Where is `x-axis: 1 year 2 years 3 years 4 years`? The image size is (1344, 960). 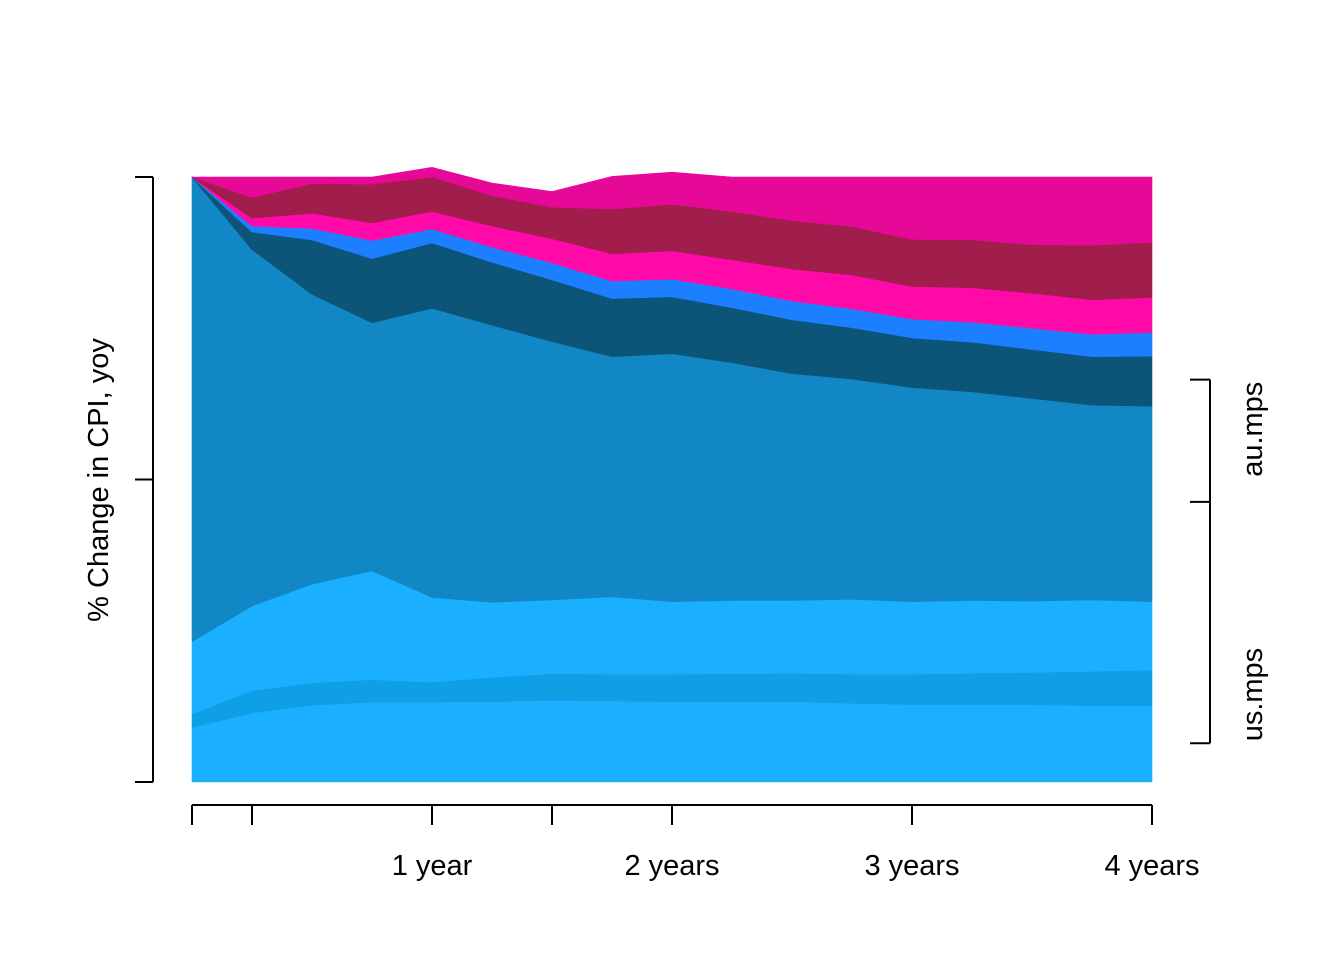 x-axis: 1 year 2 years 3 years 4 years is located at coordinates (695, 843).